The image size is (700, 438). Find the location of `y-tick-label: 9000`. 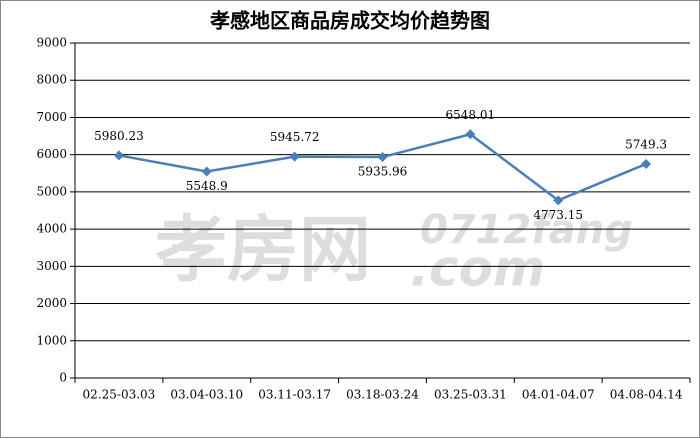

y-tick-label: 9000 is located at coordinates (51, 43).